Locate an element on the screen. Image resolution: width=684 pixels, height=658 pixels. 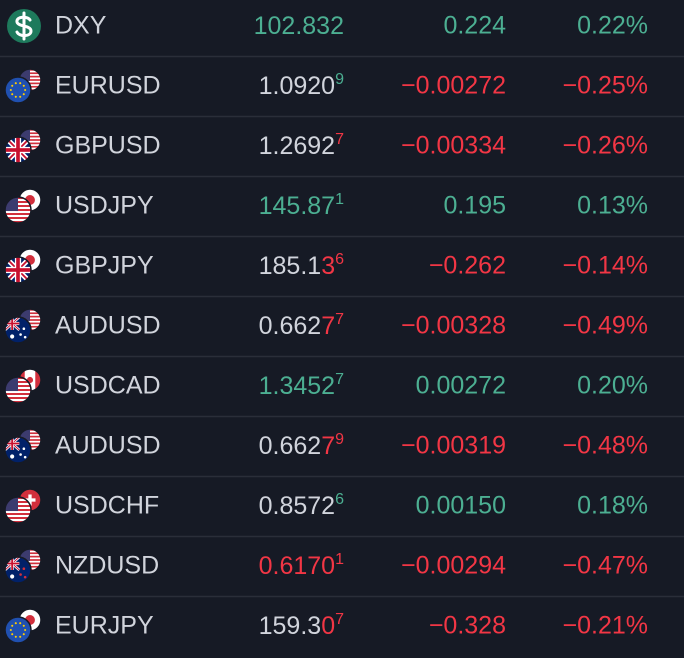
change-percent: −0.48% is located at coordinates (606, 446).